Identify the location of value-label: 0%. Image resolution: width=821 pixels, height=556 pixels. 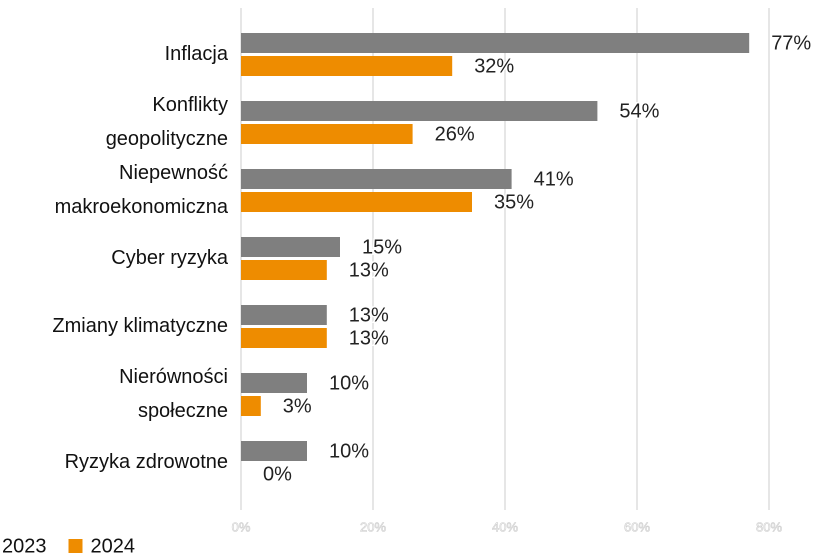
(277, 474).